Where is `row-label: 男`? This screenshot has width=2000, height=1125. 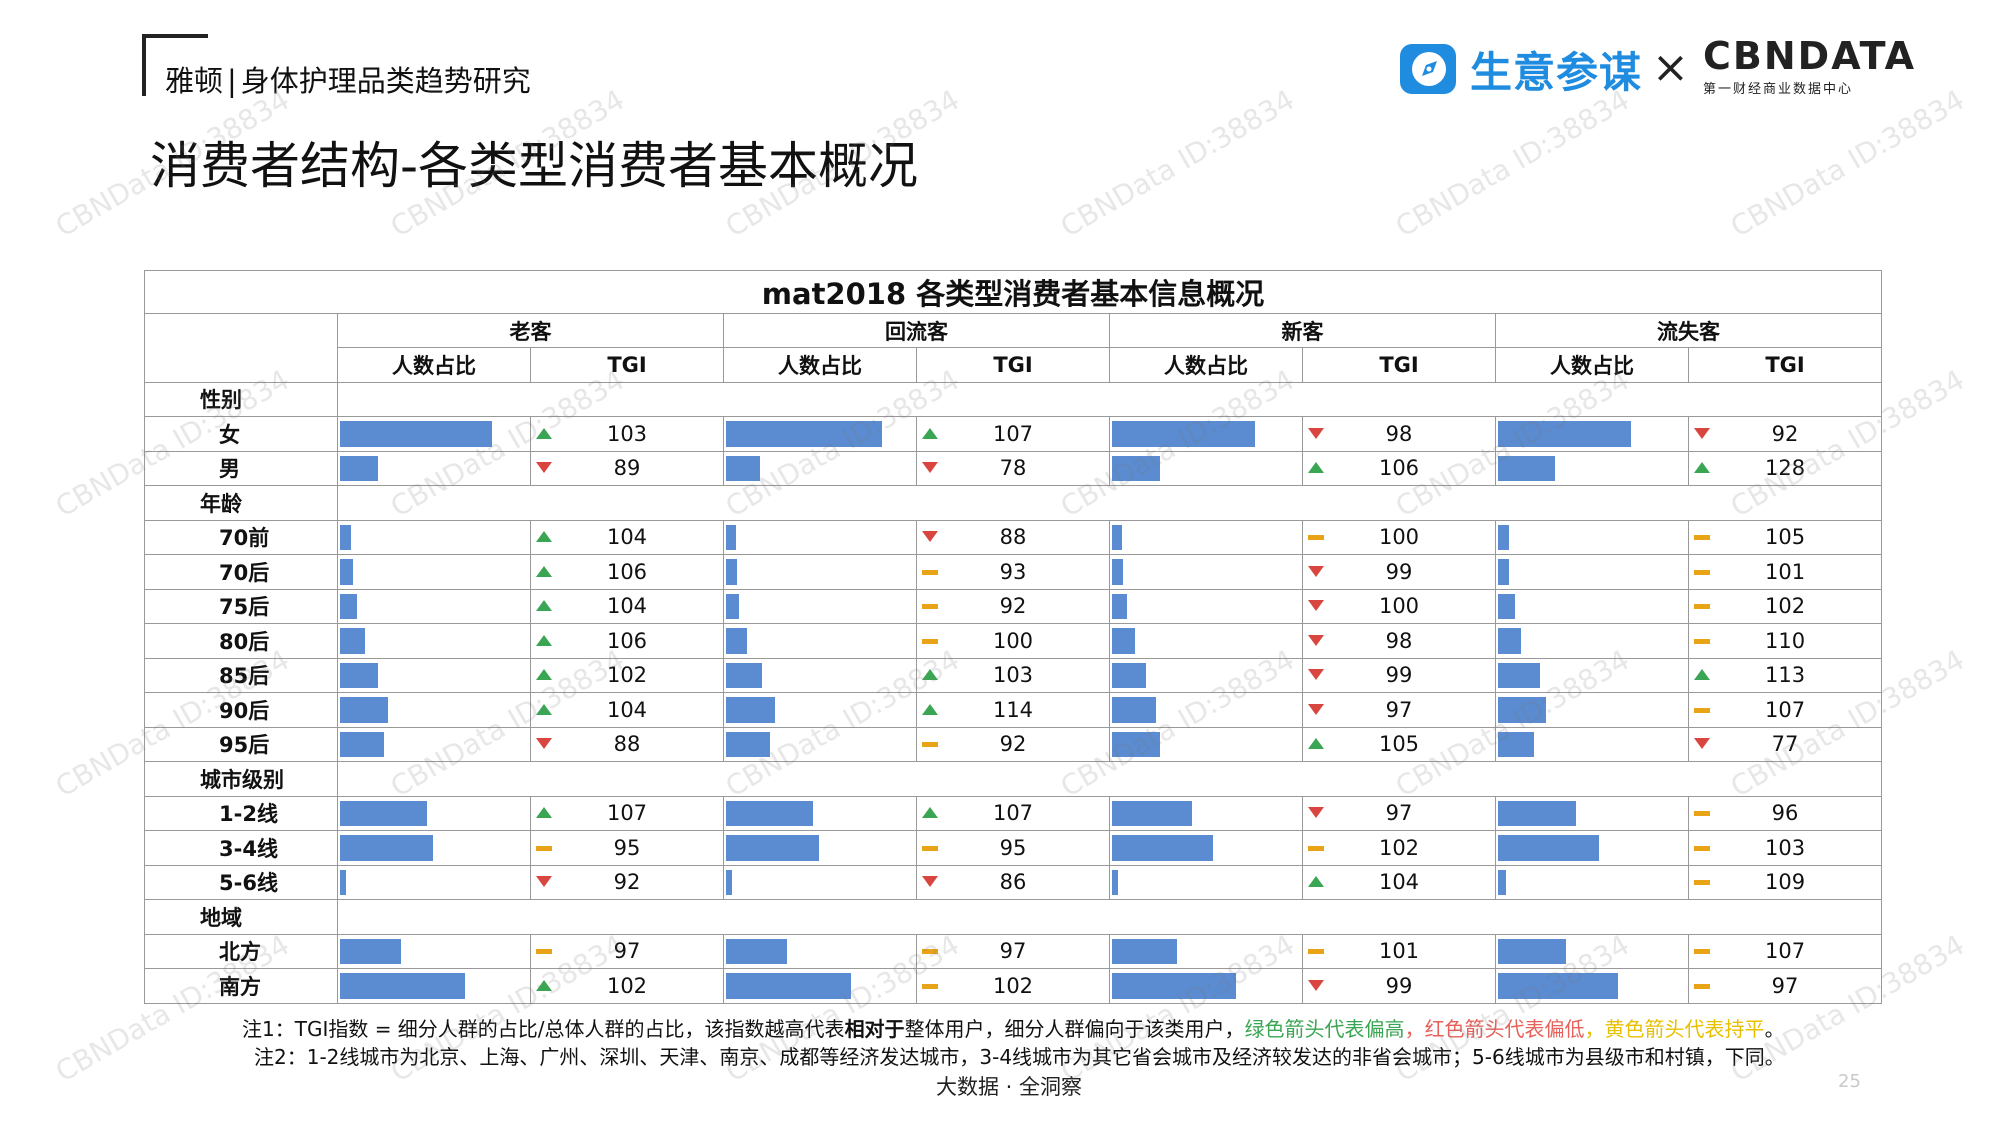
row-label: 男 is located at coordinates (241, 468).